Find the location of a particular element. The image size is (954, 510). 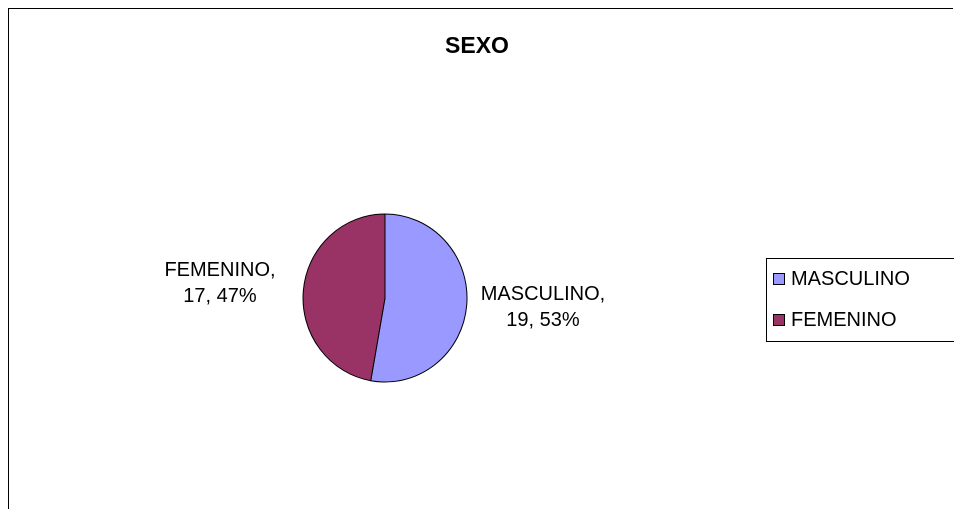

legend-swatch-masculino is located at coordinates (779, 279).